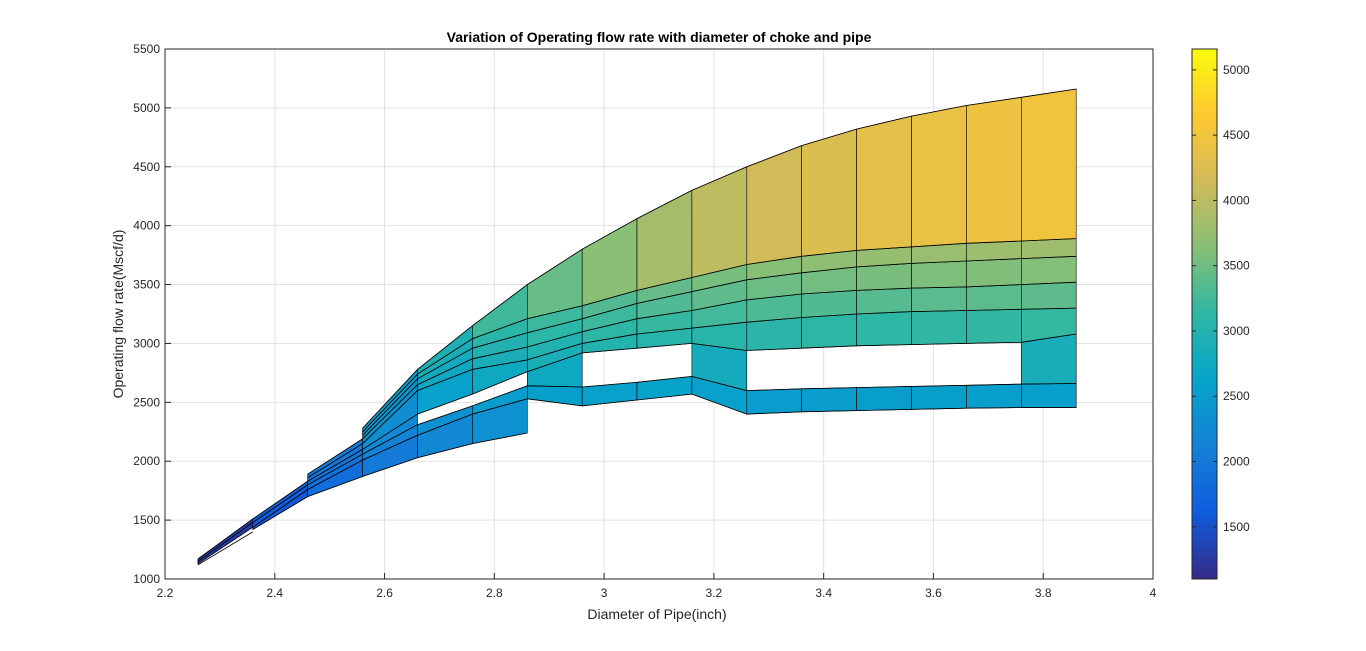 Image resolution: width=1366 pixels, height=651 pixels. Describe the element at coordinates (146, 226) in the screenshot. I see `y-tick-label: 4000` at that location.